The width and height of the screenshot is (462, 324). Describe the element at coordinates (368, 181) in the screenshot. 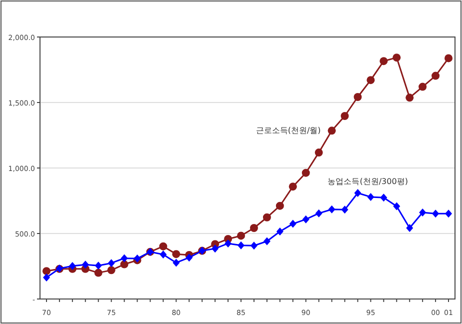

I see `series-label: 농업소득(천원/300평)` at that location.